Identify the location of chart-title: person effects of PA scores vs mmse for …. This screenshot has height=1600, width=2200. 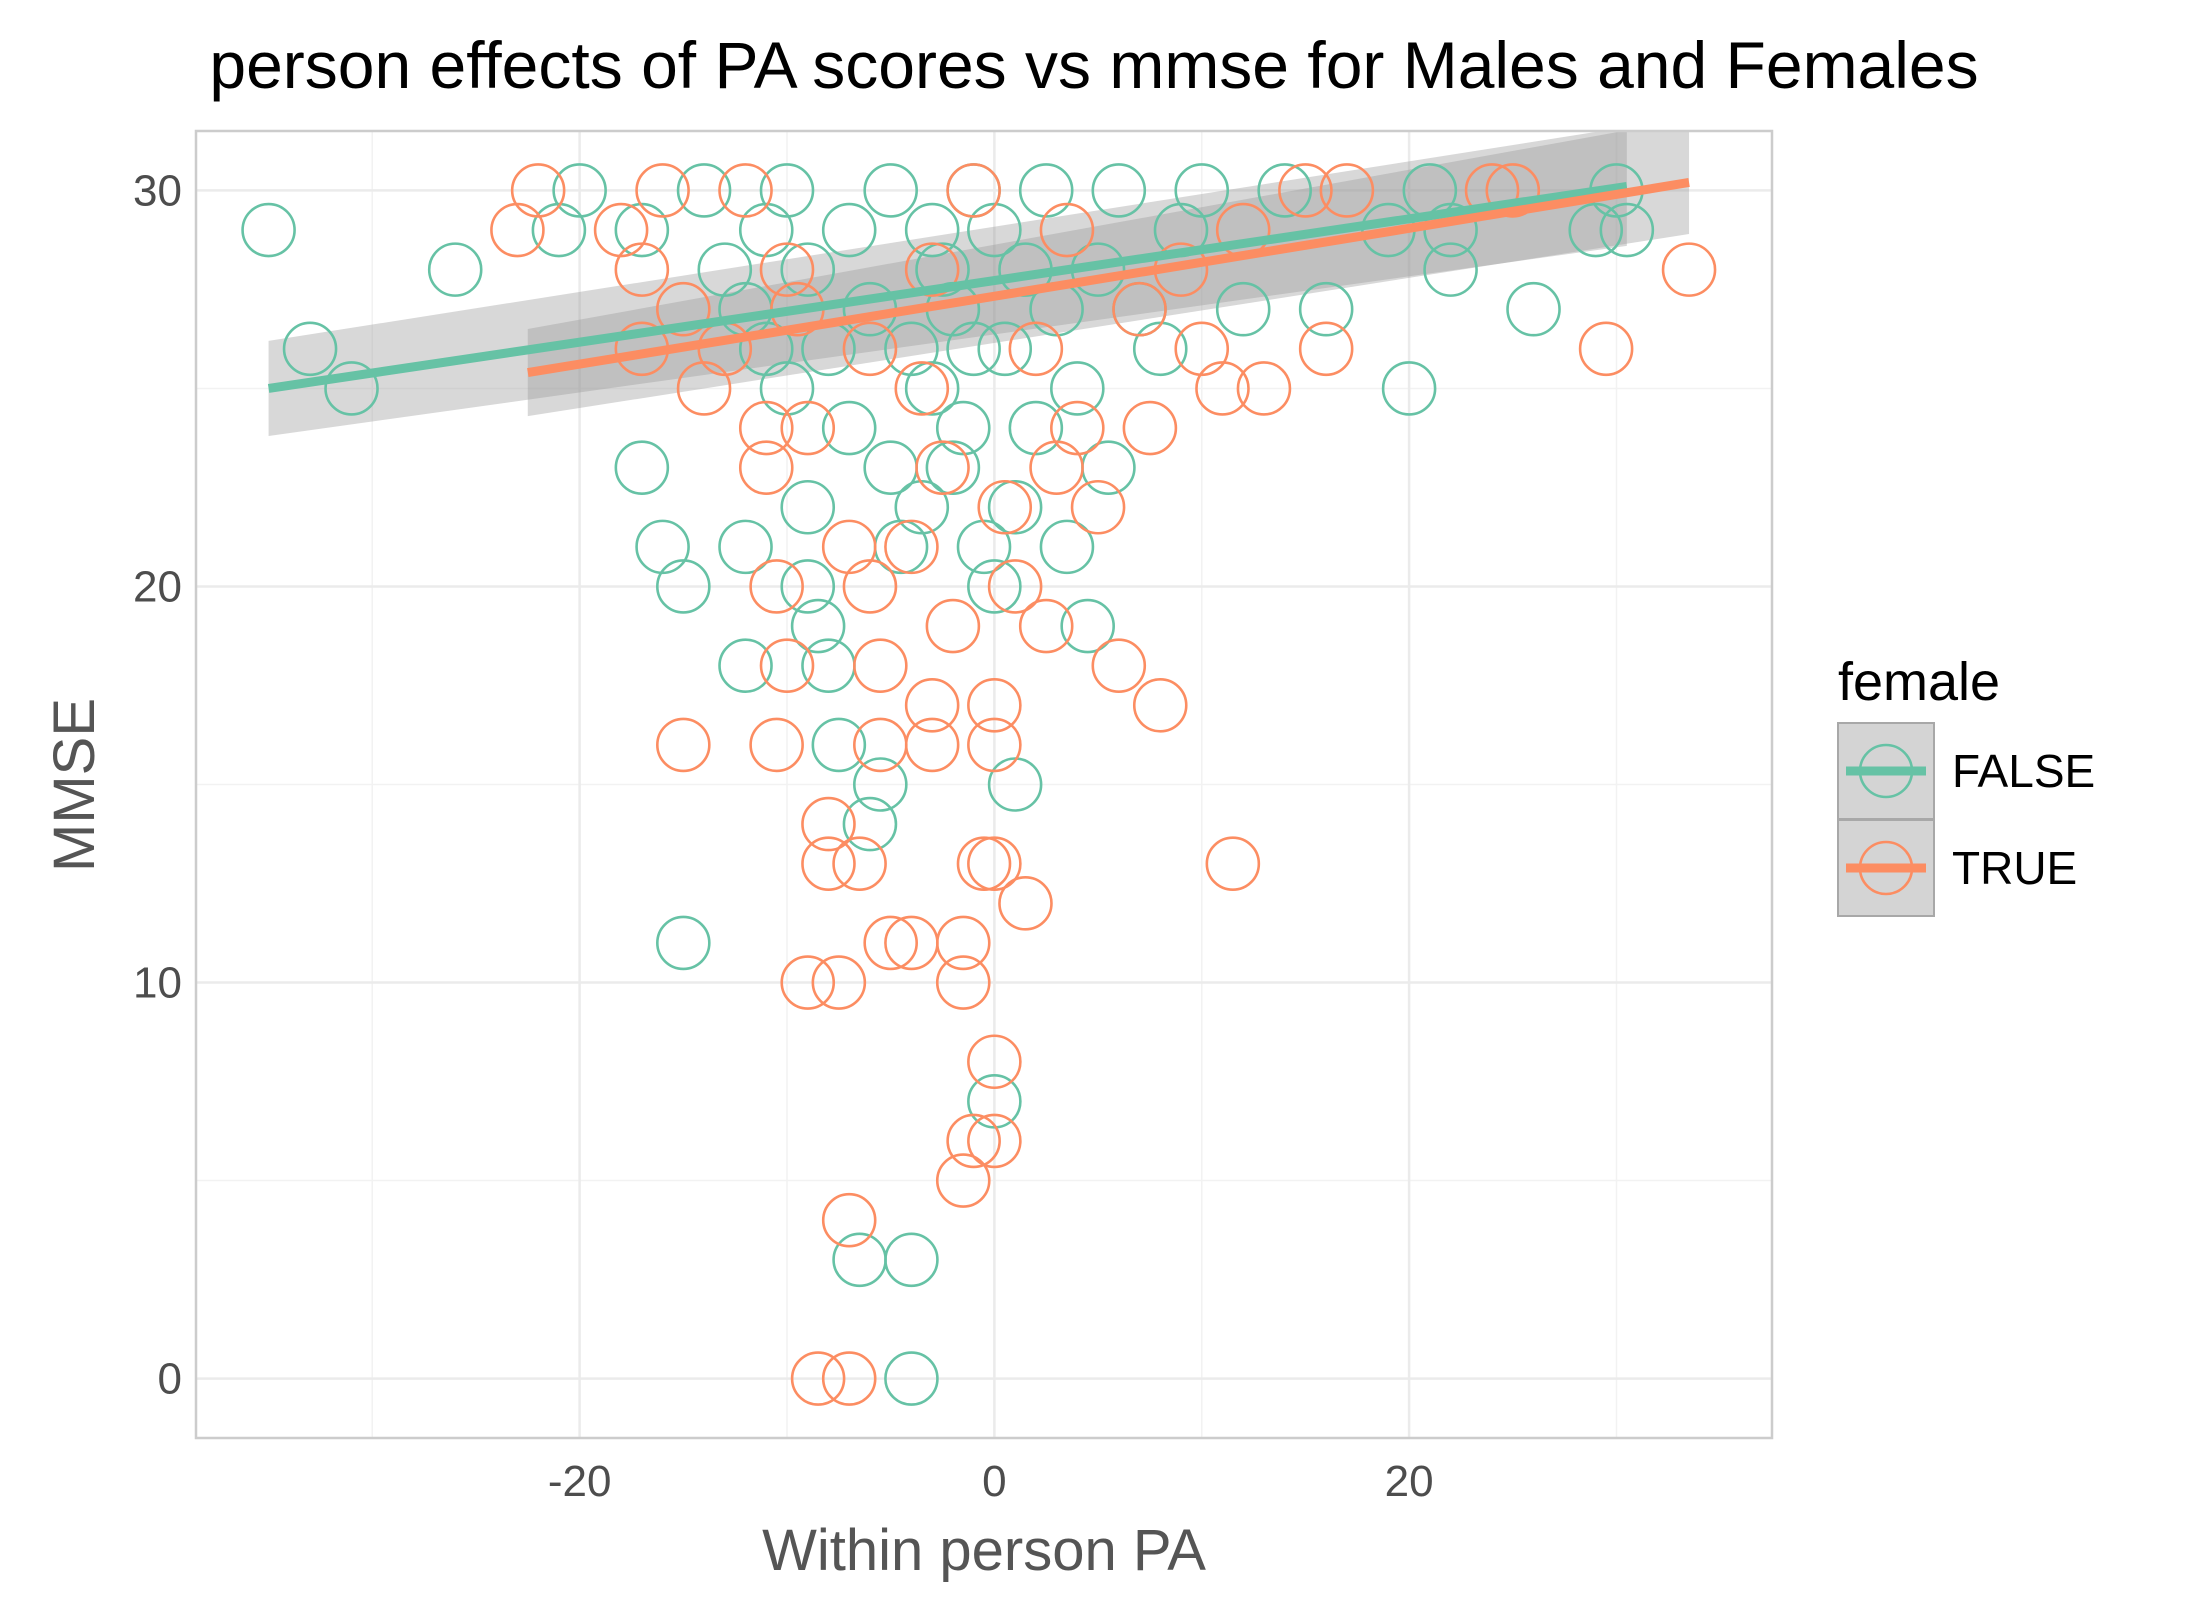
(1093, 65).